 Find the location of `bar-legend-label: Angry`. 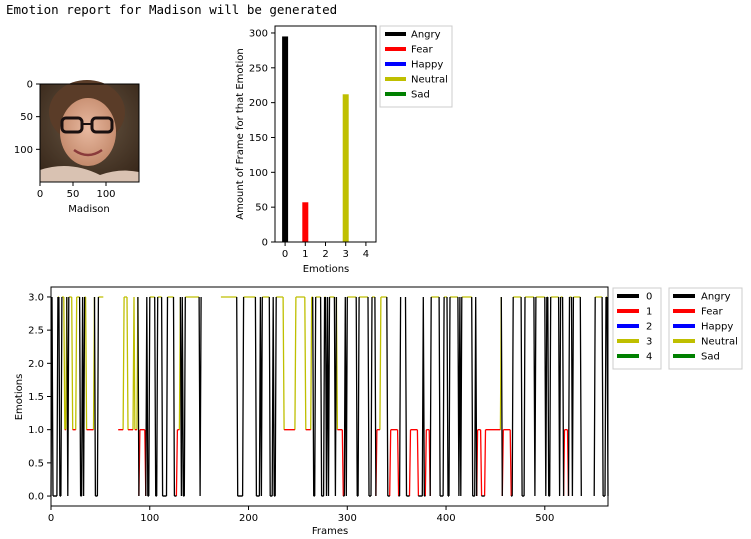

bar-legend-label: Angry is located at coordinates (426, 35).